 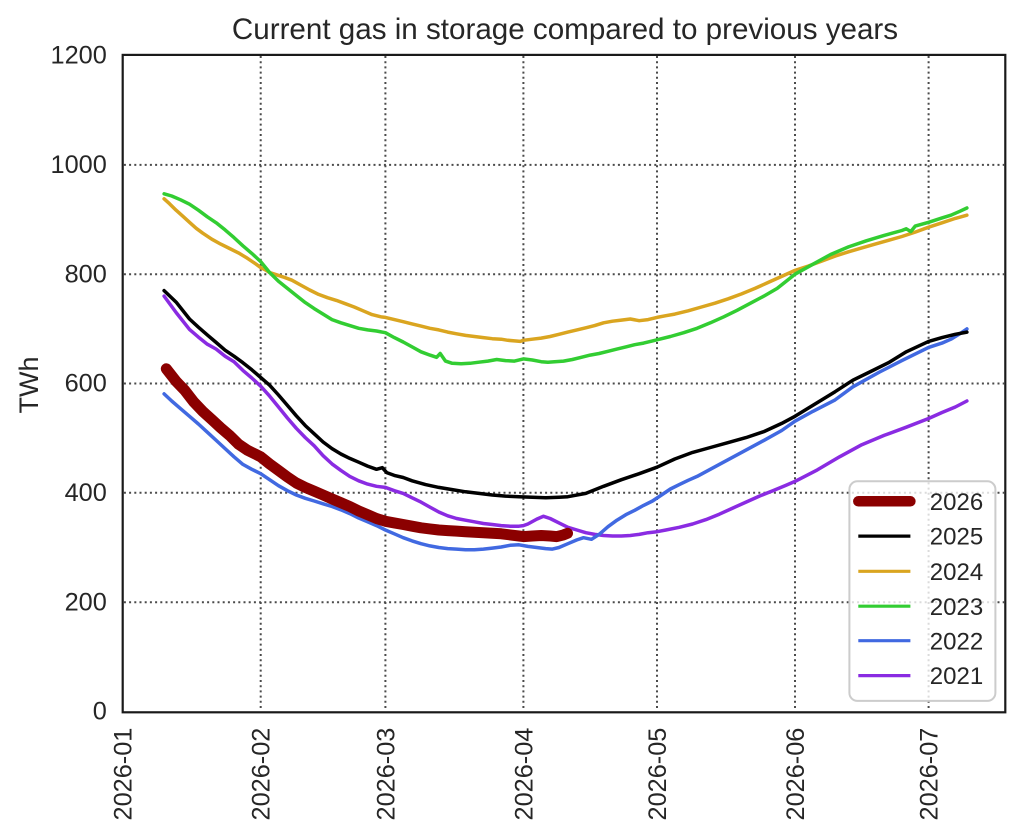 I want to click on svg-text: 2026-04, so click(x=524, y=774).